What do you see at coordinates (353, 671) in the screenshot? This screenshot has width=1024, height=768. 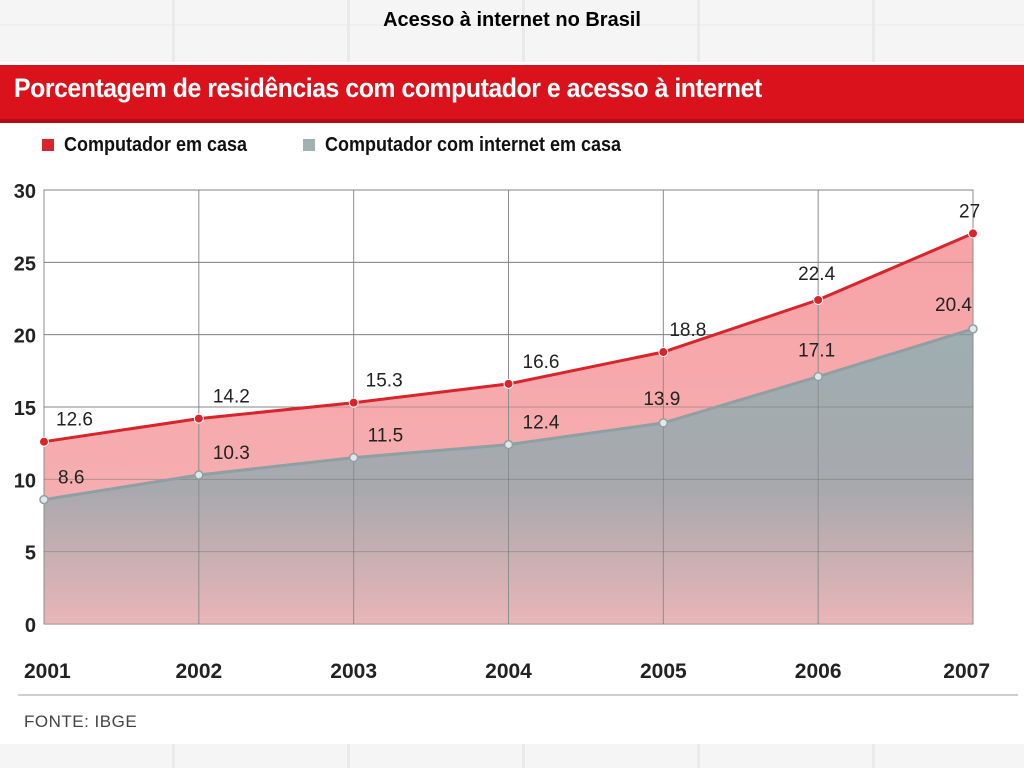 I see `x-tick-label: 2003` at bounding box center [353, 671].